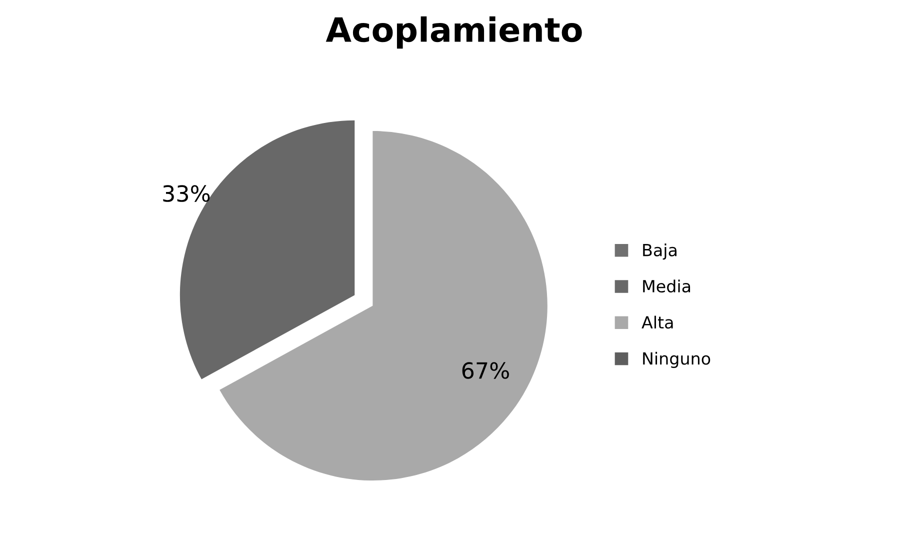  What do you see at coordinates (659, 252) in the screenshot?
I see `legend-label: Baja` at bounding box center [659, 252].